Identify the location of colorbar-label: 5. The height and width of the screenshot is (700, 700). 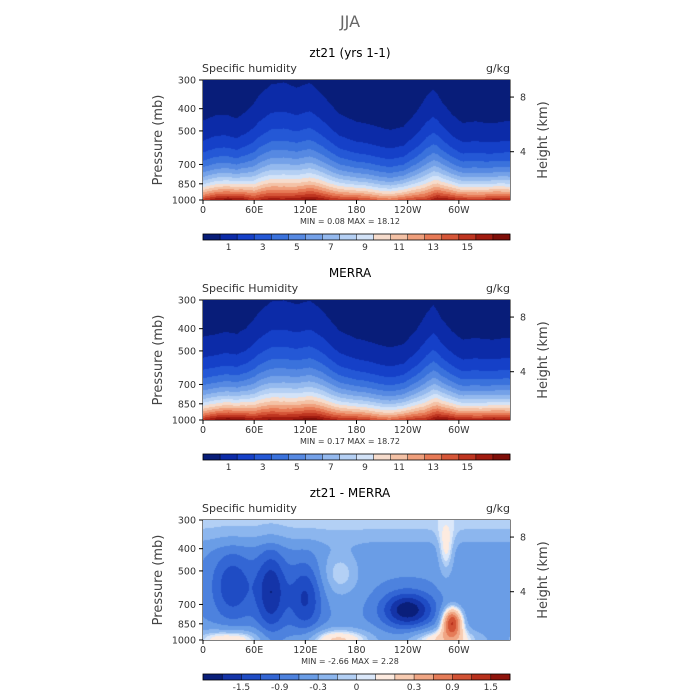
(297, 248).